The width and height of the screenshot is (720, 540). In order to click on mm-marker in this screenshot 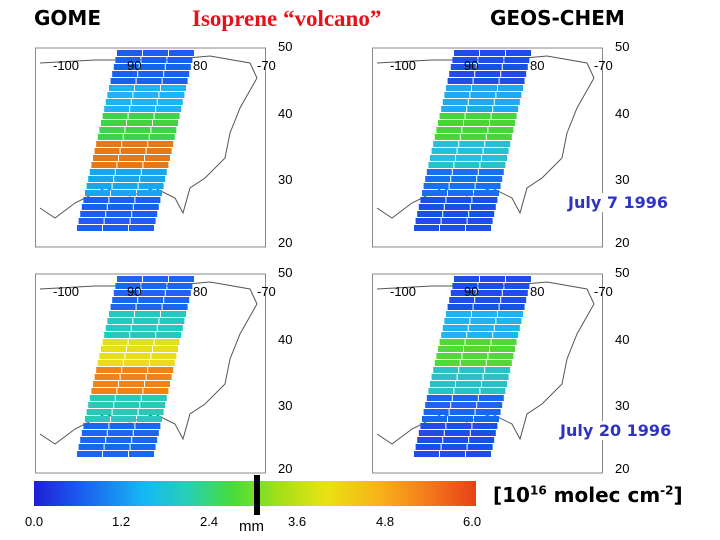, I will do `click(257, 495)`.